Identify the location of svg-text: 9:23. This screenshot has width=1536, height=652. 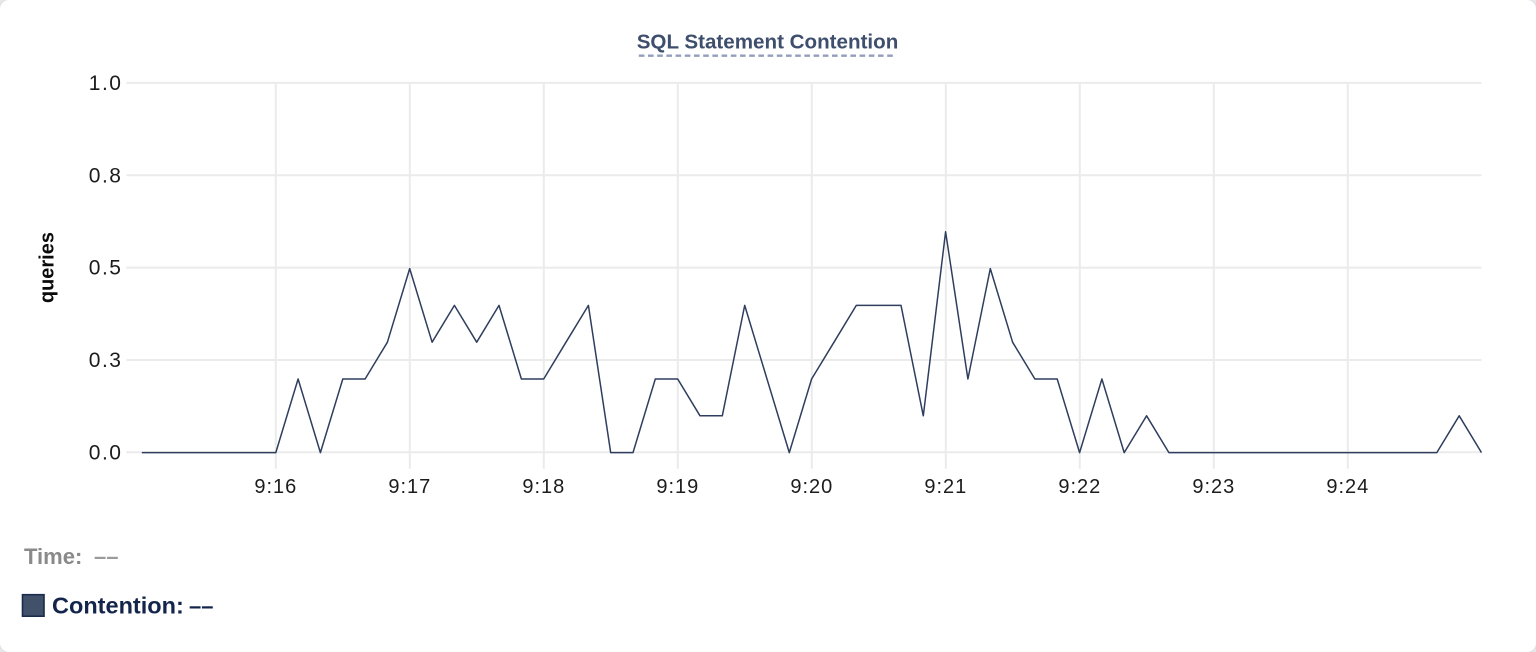
(1213, 487).